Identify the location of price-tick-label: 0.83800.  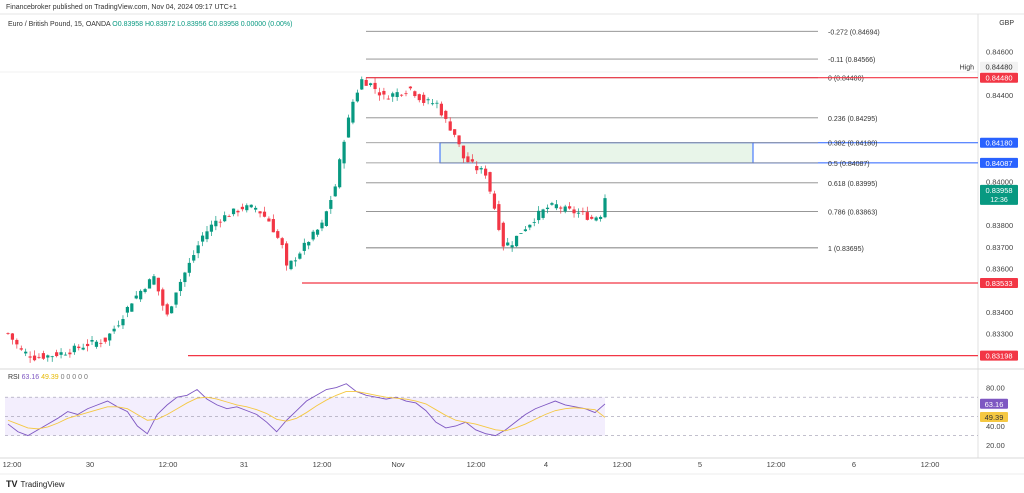
(999, 225).